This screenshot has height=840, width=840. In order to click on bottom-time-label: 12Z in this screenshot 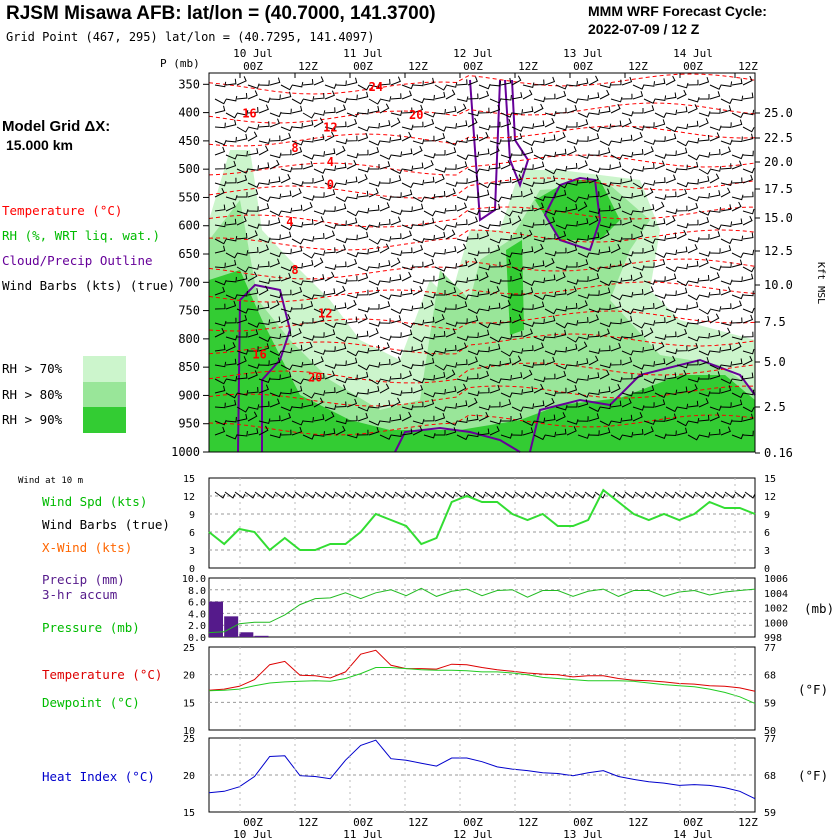, I will do `click(528, 822)`.